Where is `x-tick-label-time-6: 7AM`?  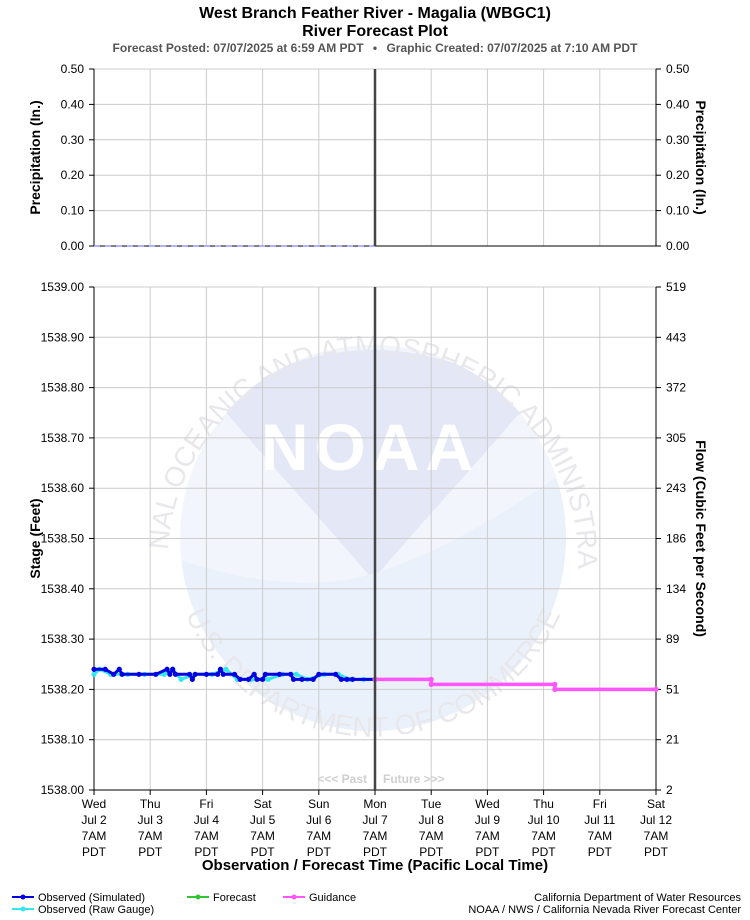 x-tick-label-time-6: 7AM is located at coordinates (431, 836).